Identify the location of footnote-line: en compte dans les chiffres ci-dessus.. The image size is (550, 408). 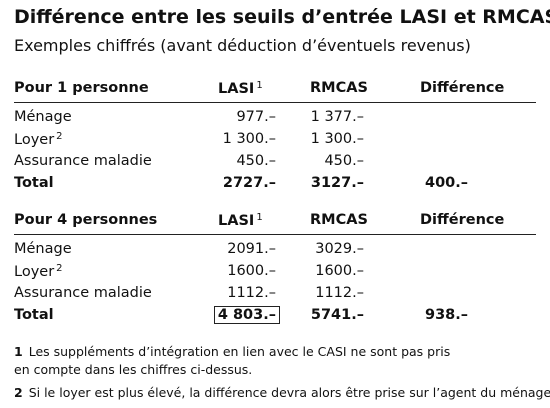
(133, 369).